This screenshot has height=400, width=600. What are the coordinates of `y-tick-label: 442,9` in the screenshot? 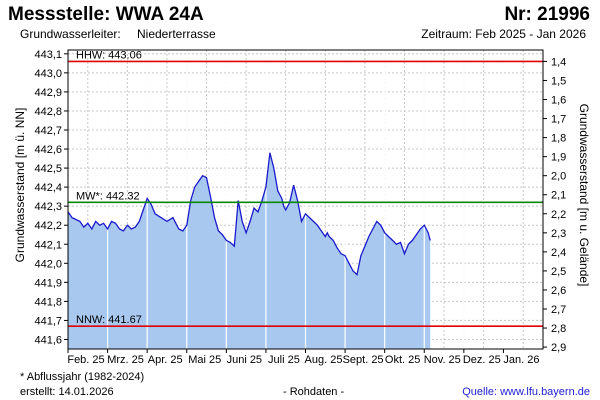 It's located at (48, 93).